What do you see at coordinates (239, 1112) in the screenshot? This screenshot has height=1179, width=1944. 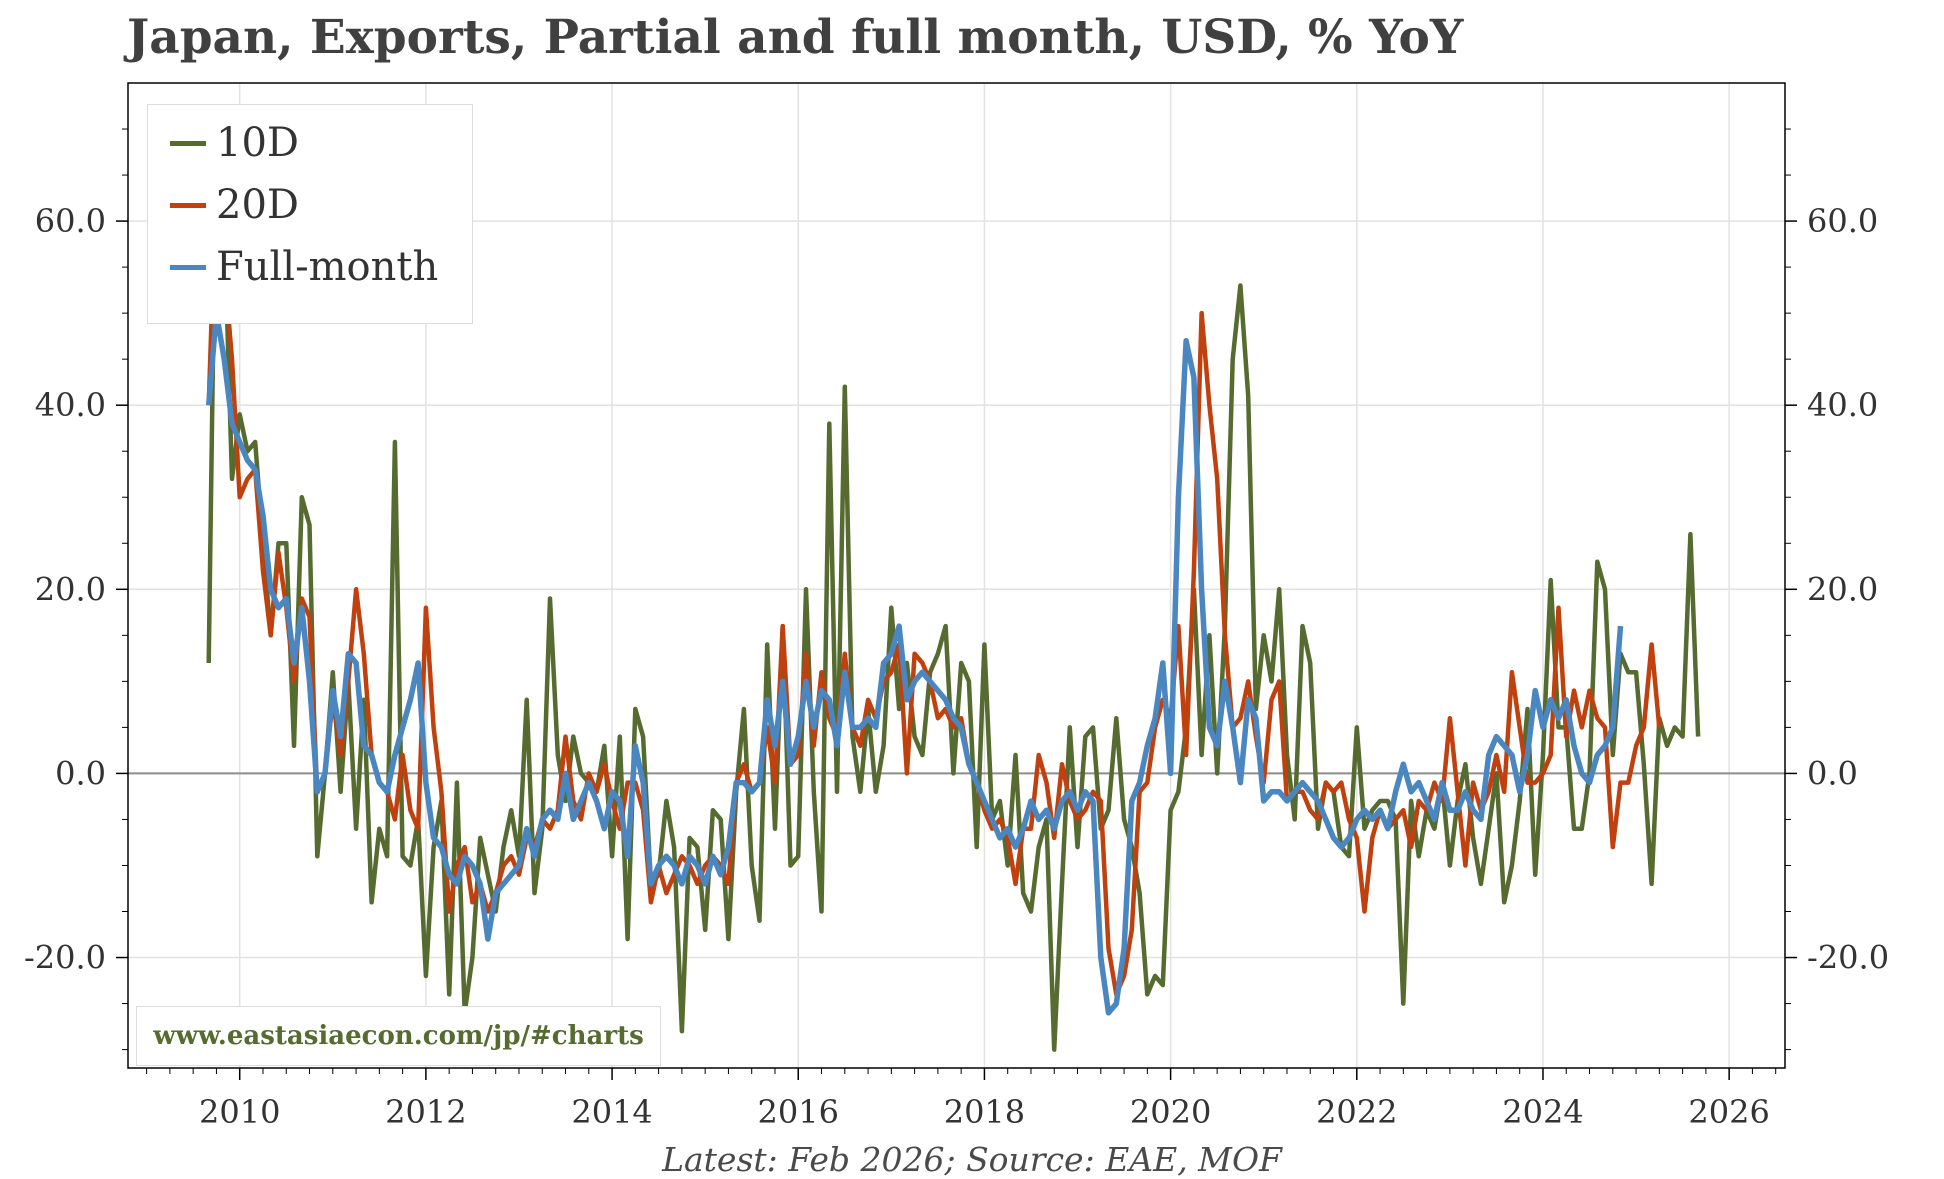 I see `x-tick-label: 2010` at bounding box center [239, 1112].